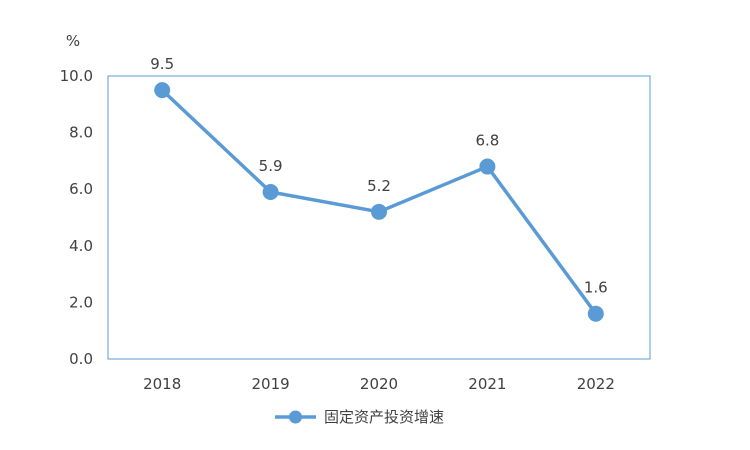 The height and width of the screenshot is (450, 750). I want to click on y-tick-label: 6.0, so click(81, 189).